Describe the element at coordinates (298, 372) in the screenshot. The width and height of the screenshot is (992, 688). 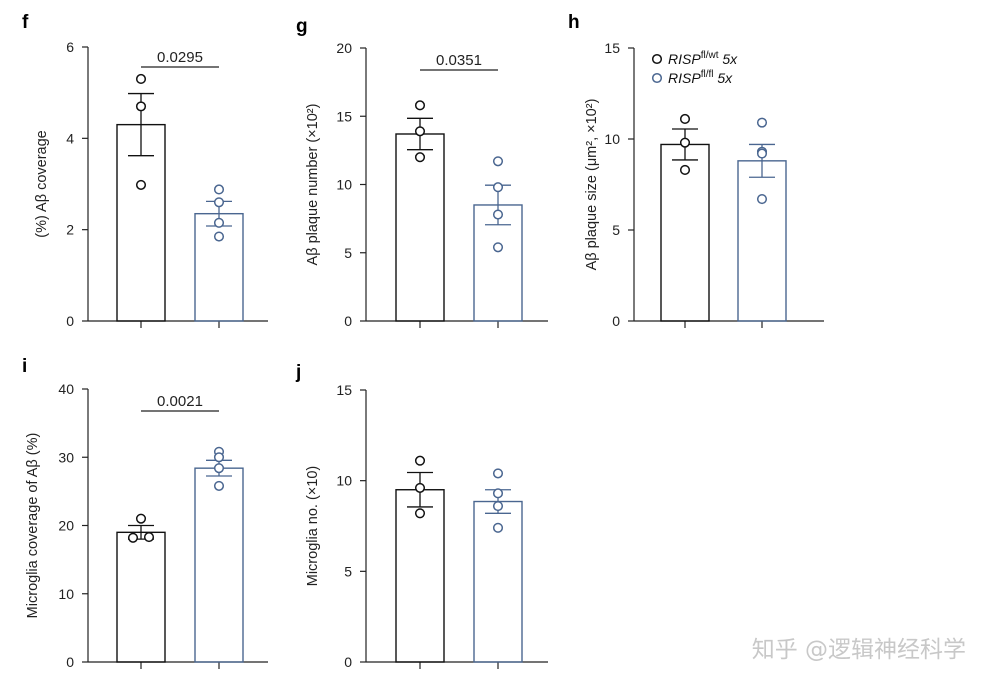
I see `panel-letter: j` at that location.